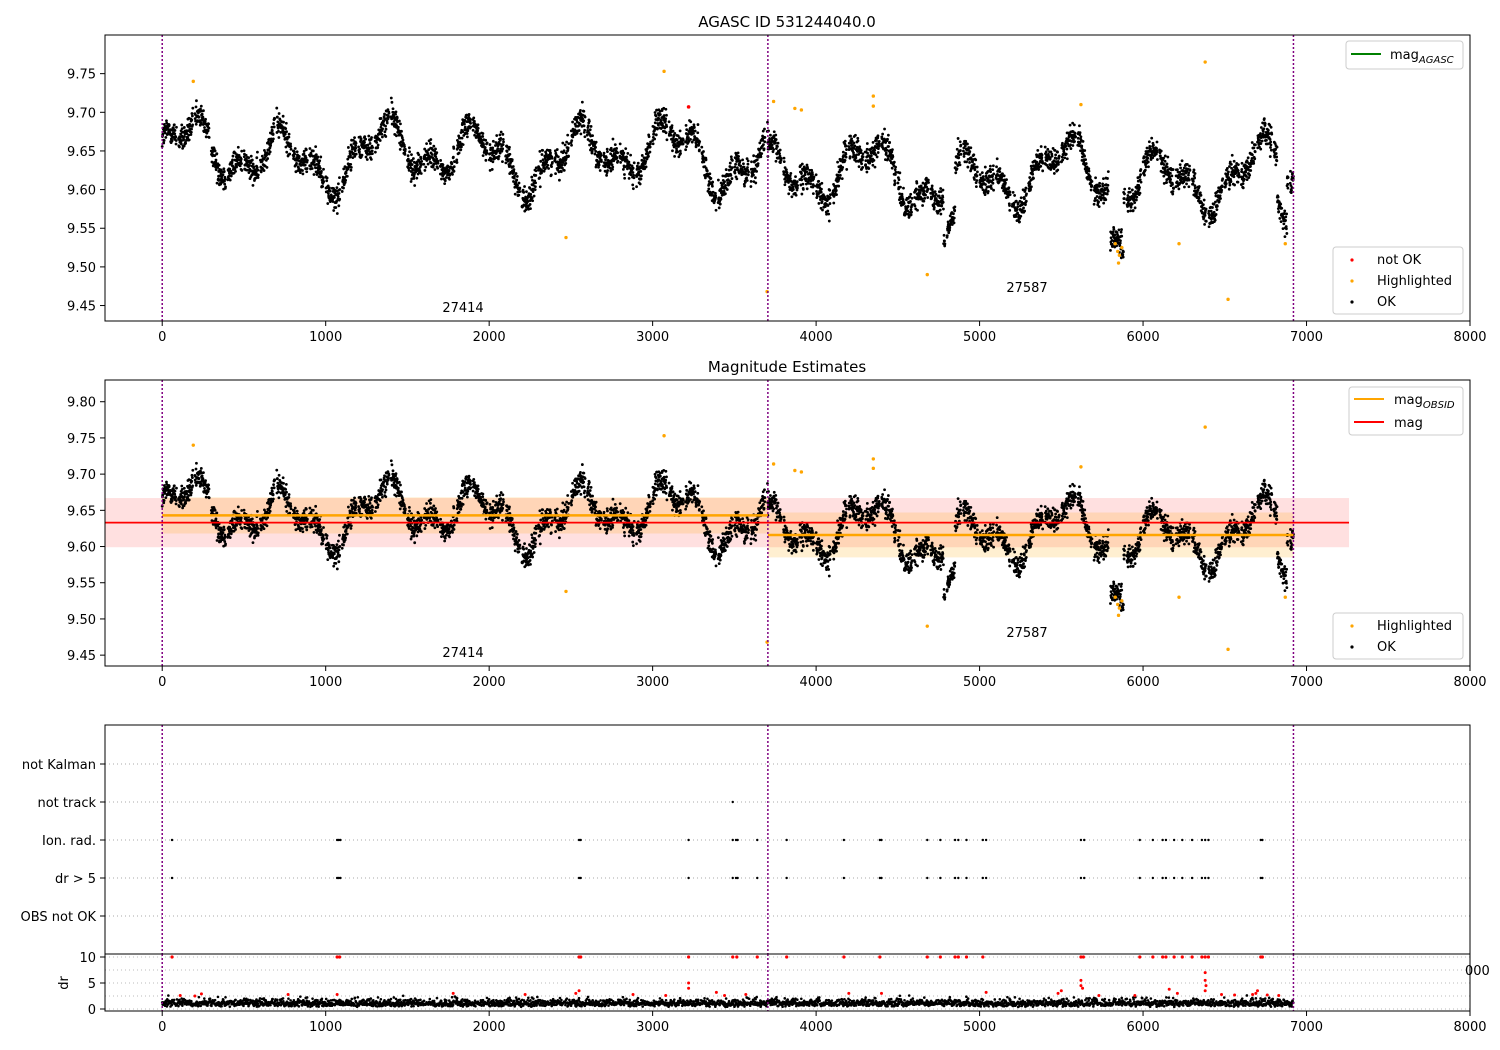 This screenshot has width=1500, height=1050. I want to click on panel1-x-tick-label: 5000, so click(979, 337).